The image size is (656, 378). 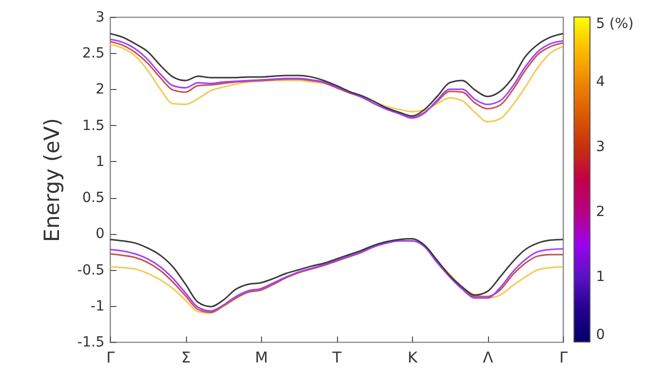 I want to click on y-axis-title: Energy (eV), so click(x=52, y=180).